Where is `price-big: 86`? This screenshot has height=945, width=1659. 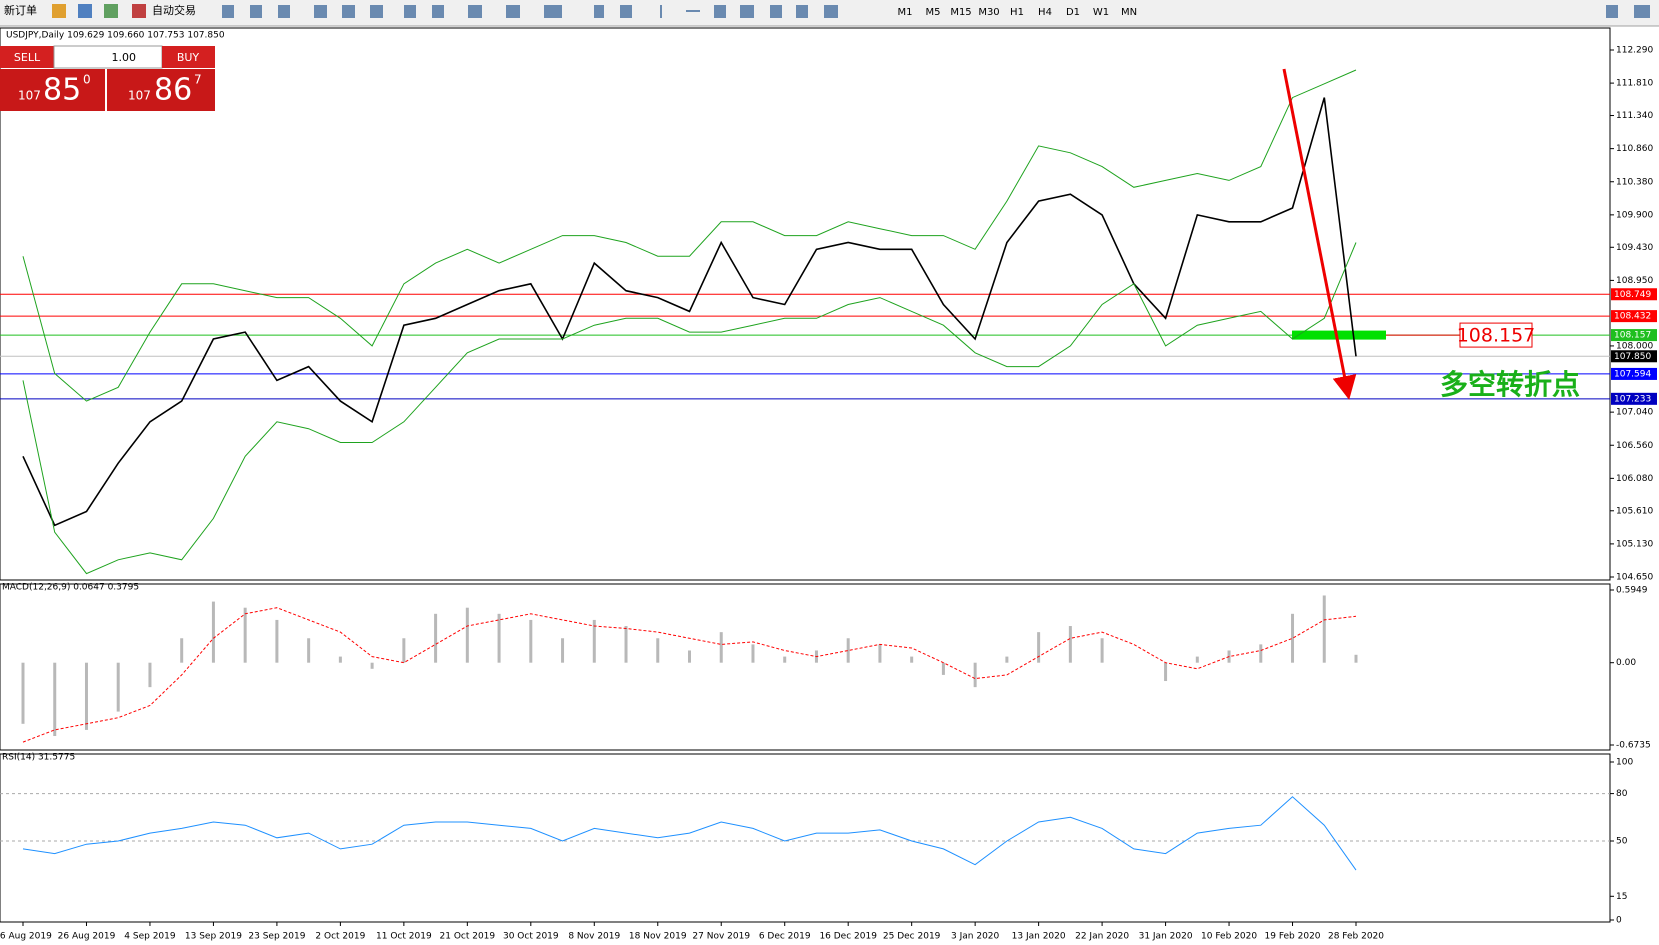 price-big: 86 is located at coordinates (173, 90).